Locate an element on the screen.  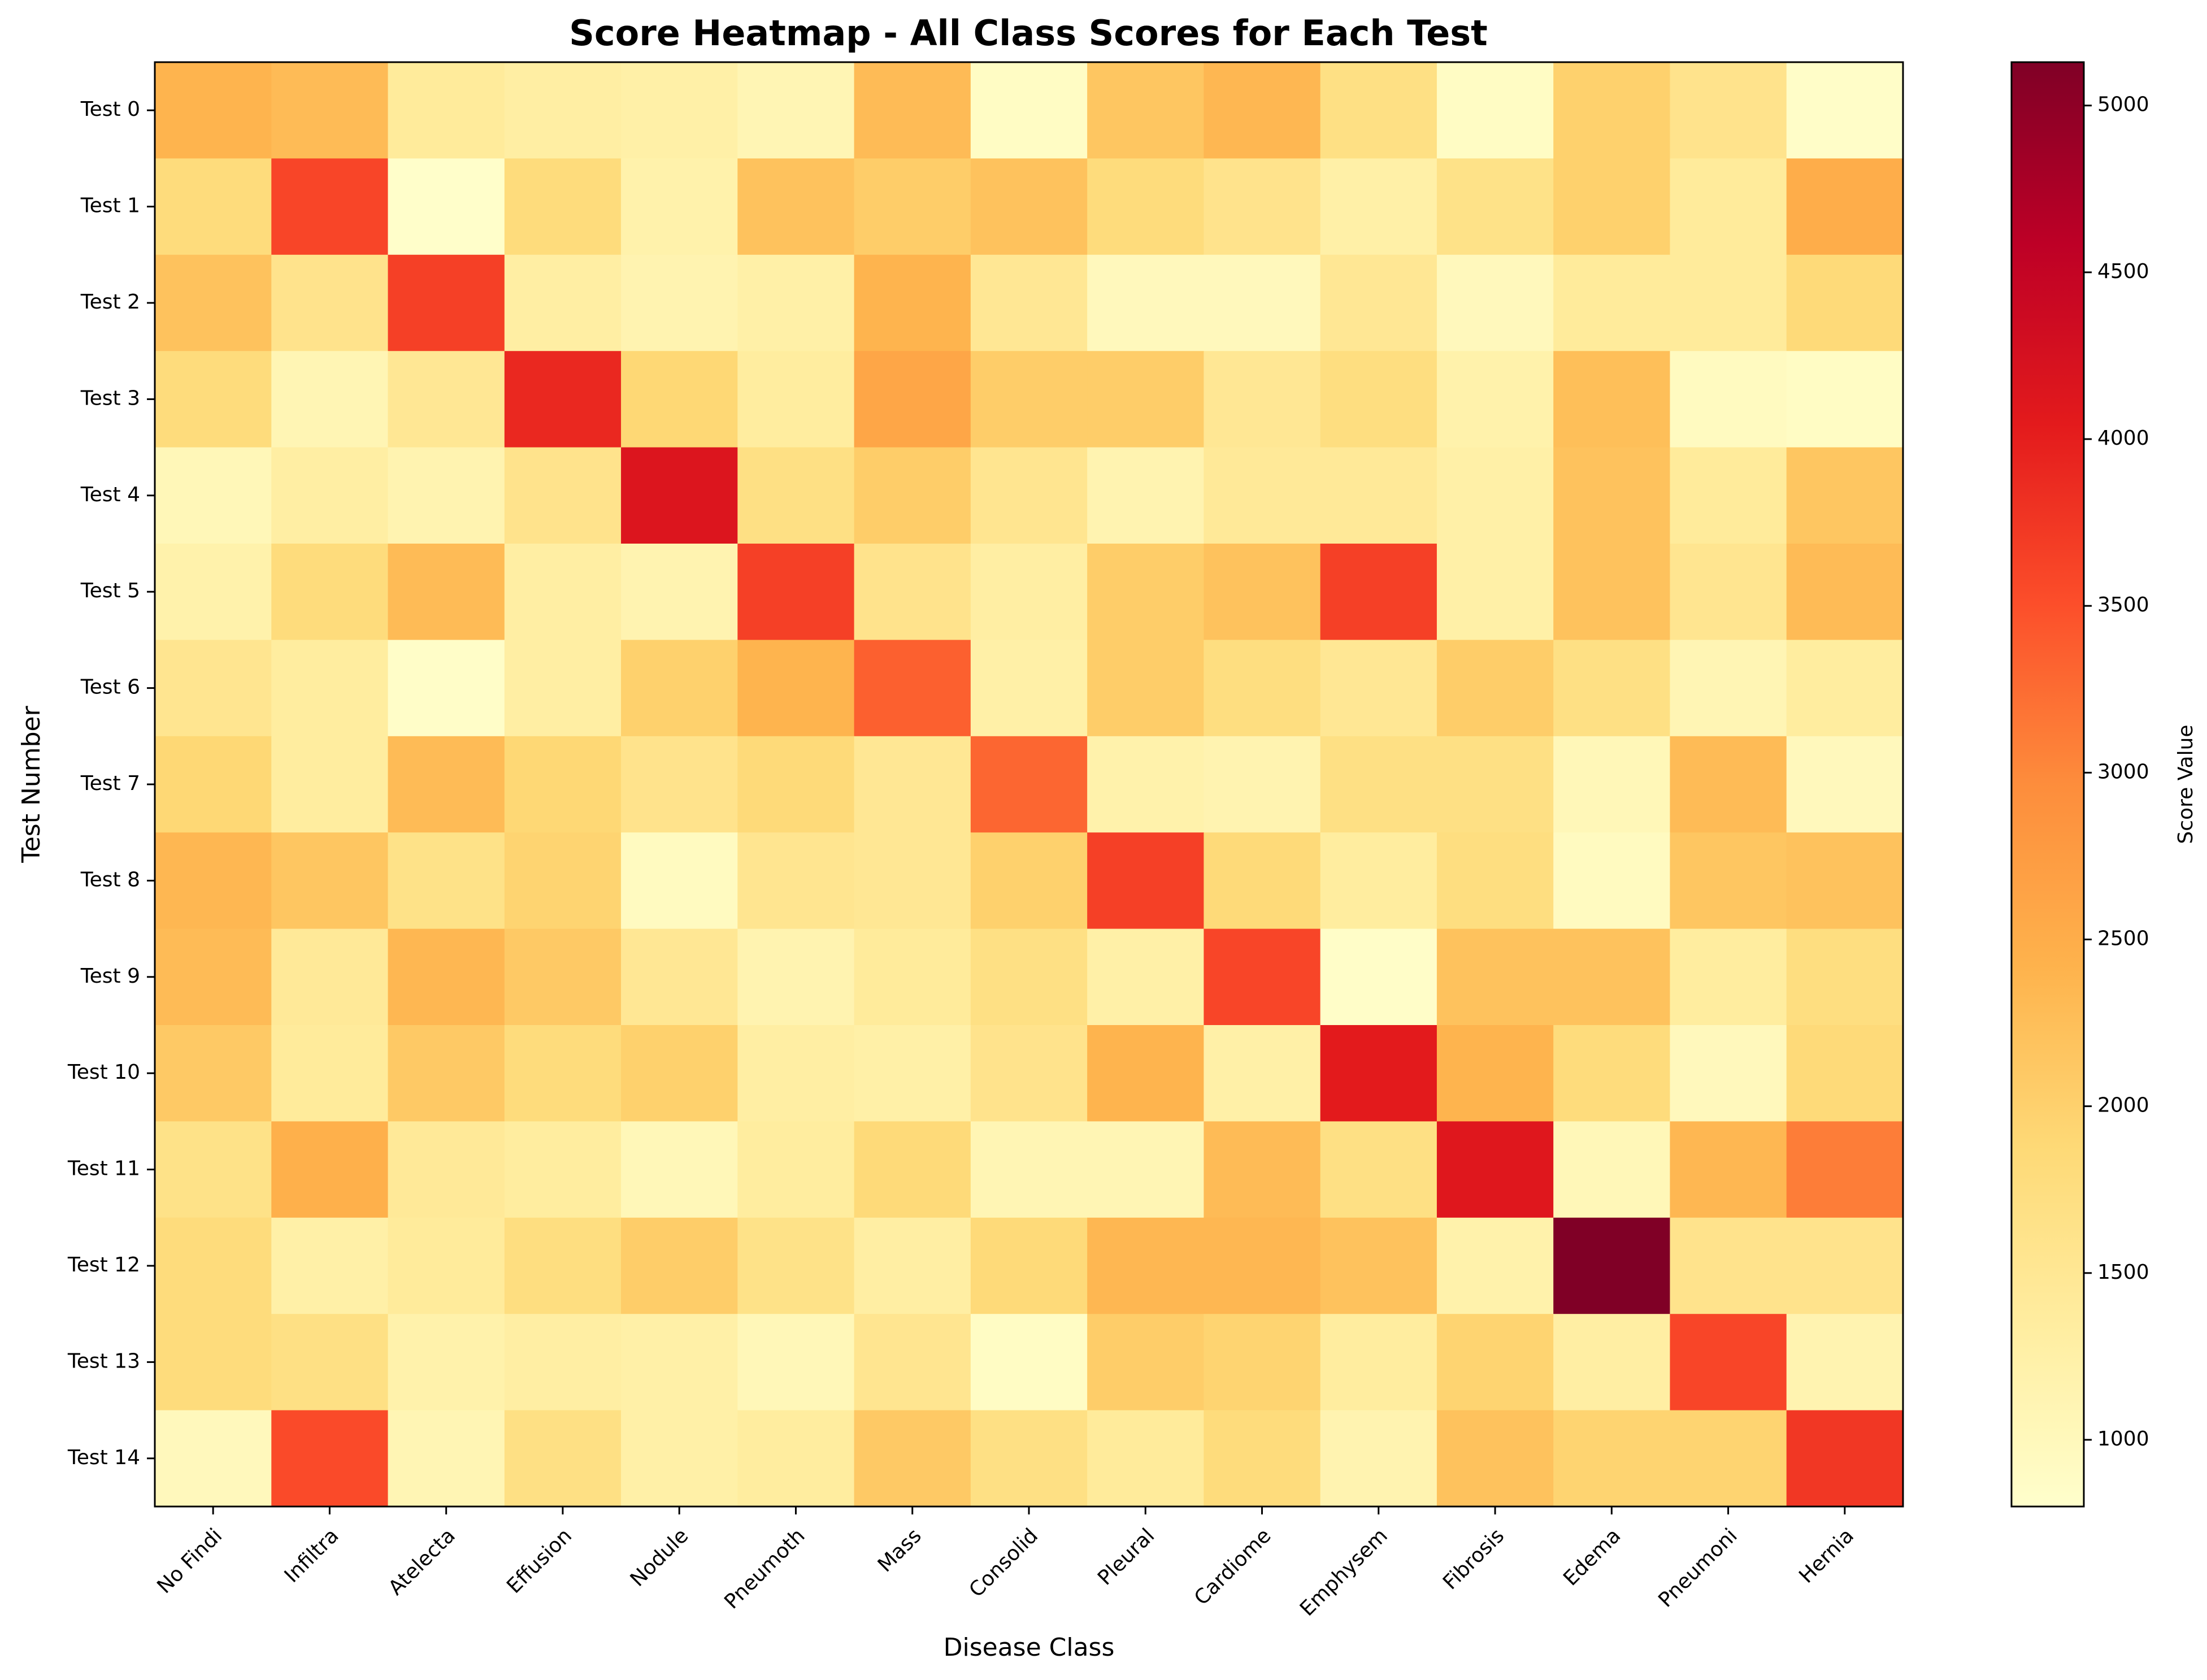
x-tick-label: Pneumoni is located at coordinates (1697, 1568).